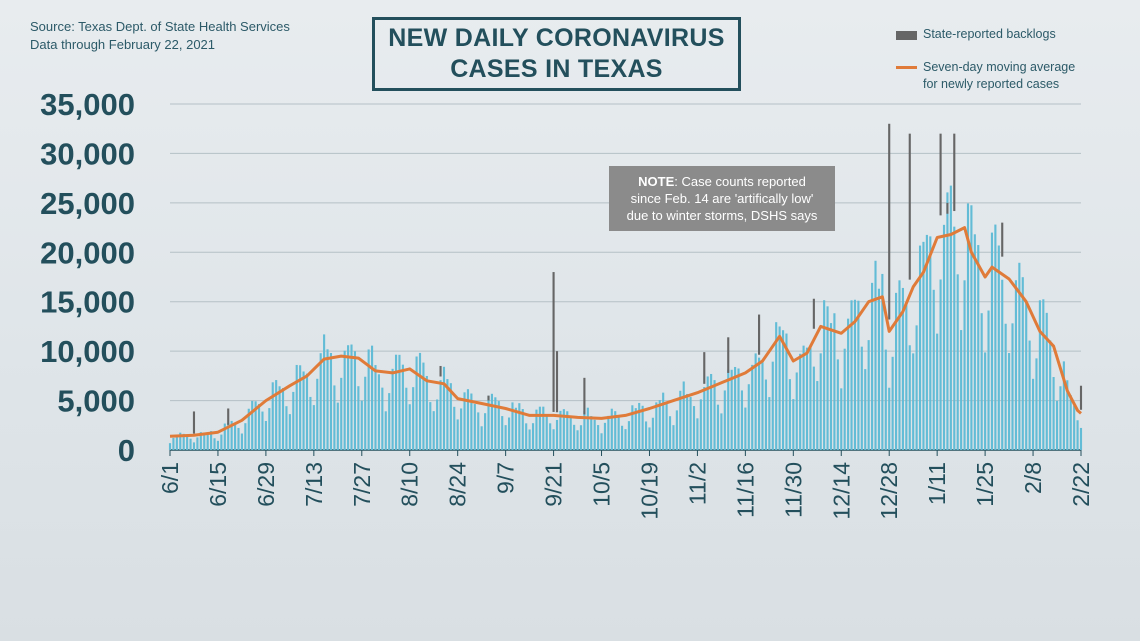  Describe the element at coordinates (841, 491) in the screenshot. I see `x-tick-label: 12/14` at that location.